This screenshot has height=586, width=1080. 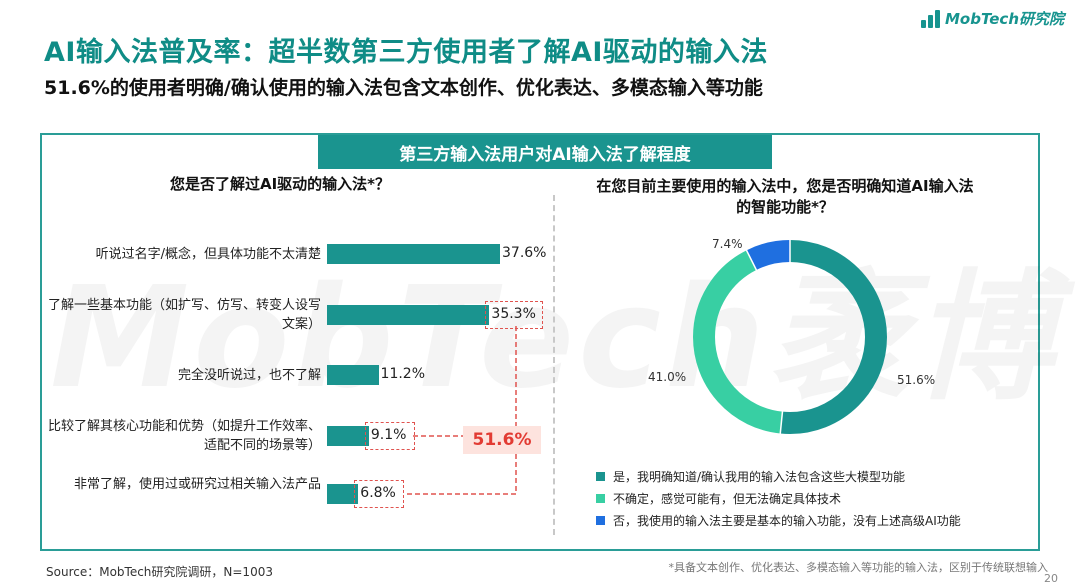 I want to click on bar-value-label: 9.1%, so click(x=388, y=435).